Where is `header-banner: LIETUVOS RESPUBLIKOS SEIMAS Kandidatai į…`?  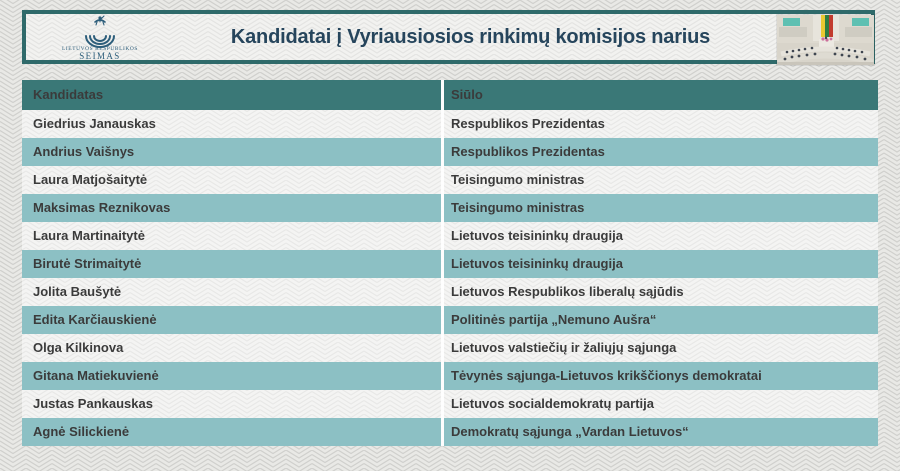
header-banner: LIETUVOS RESPUBLIKOS SEIMAS Kandidatai į… is located at coordinates (448, 37).